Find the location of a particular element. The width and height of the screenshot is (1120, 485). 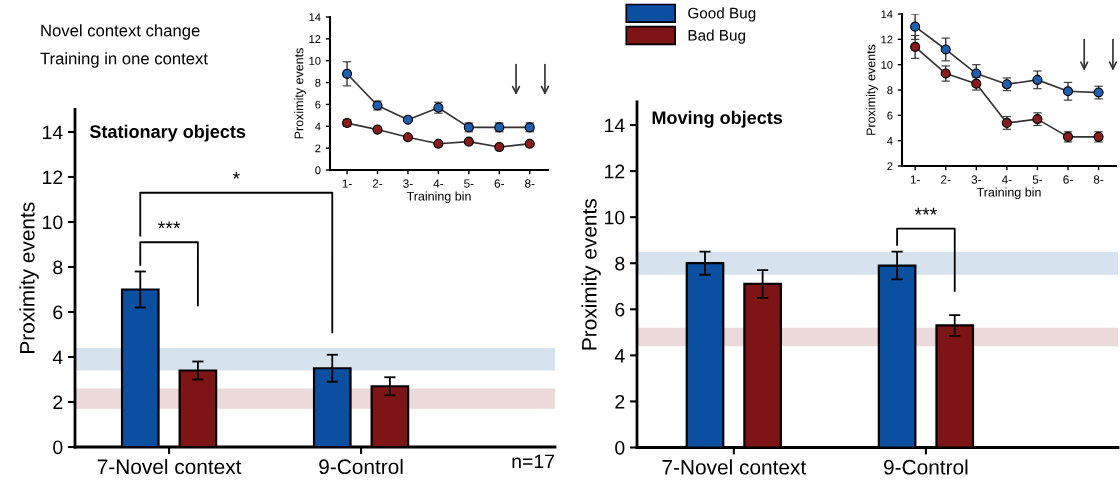

chart-title: Moving objects is located at coordinates (717, 119).